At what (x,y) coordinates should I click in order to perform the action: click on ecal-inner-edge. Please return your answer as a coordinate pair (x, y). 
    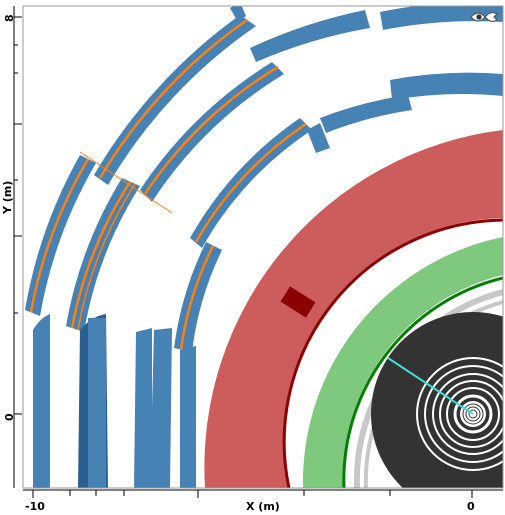
    Looking at the image, I should click on (422, 382).